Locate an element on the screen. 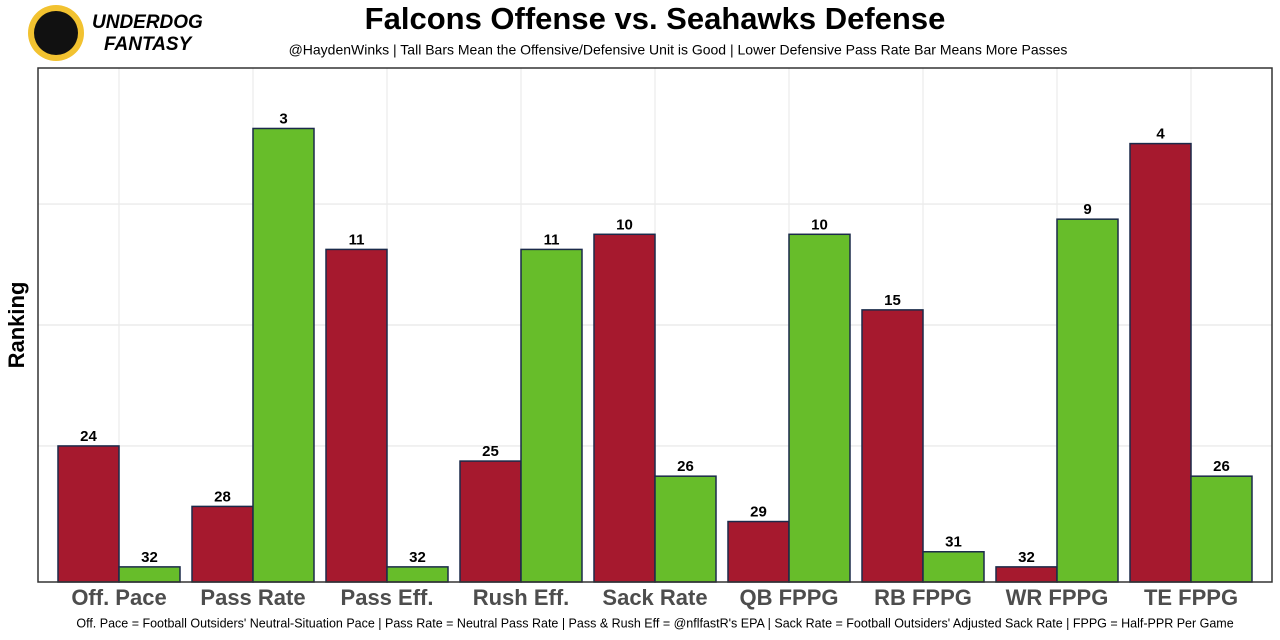  y-axis-label: Ranking is located at coordinates (16, 325).